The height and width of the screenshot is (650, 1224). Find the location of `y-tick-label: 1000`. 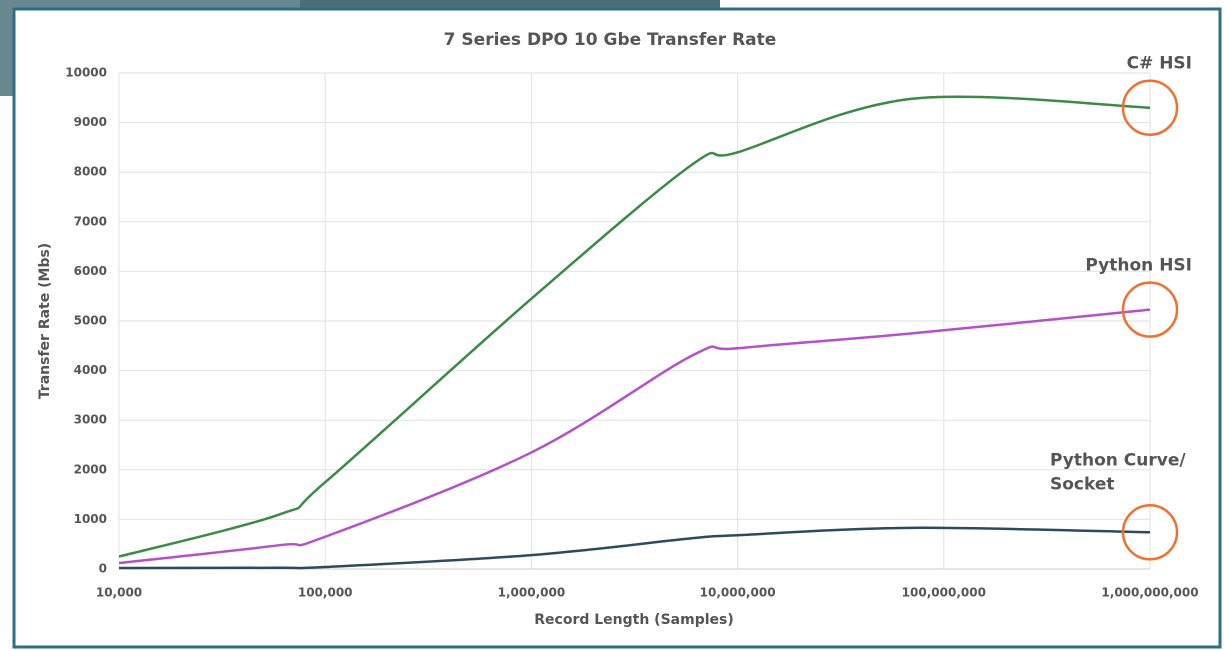

y-tick-label: 1000 is located at coordinates (90, 519).